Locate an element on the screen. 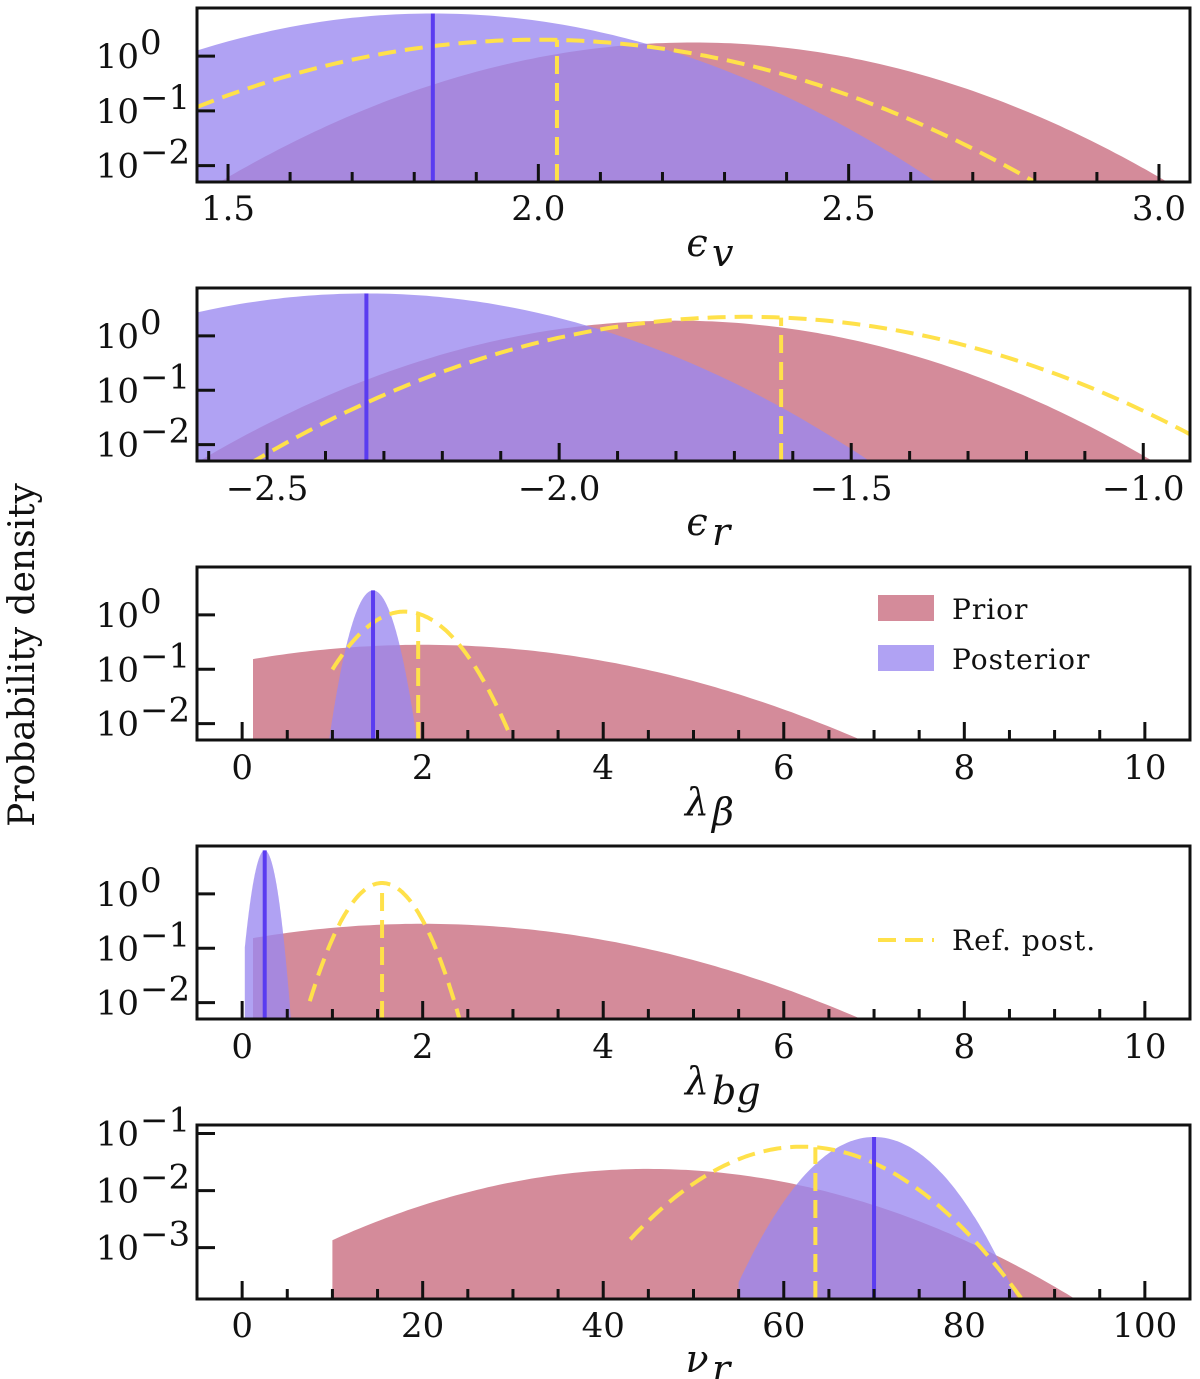 The image size is (1200, 1379). panel-3-x-tick-label: 8 is located at coordinates (964, 768).